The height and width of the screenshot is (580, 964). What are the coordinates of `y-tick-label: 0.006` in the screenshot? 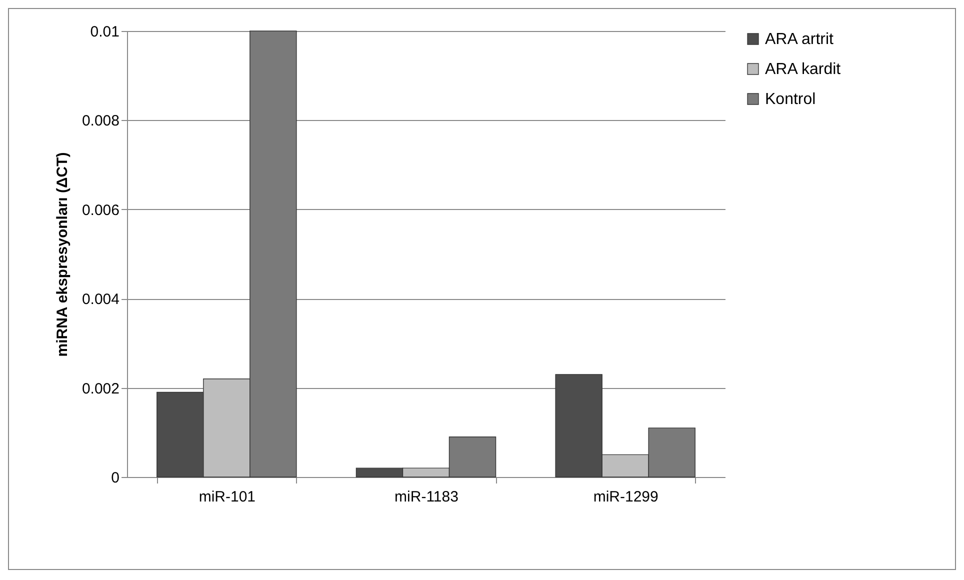 It's located at (101, 210).